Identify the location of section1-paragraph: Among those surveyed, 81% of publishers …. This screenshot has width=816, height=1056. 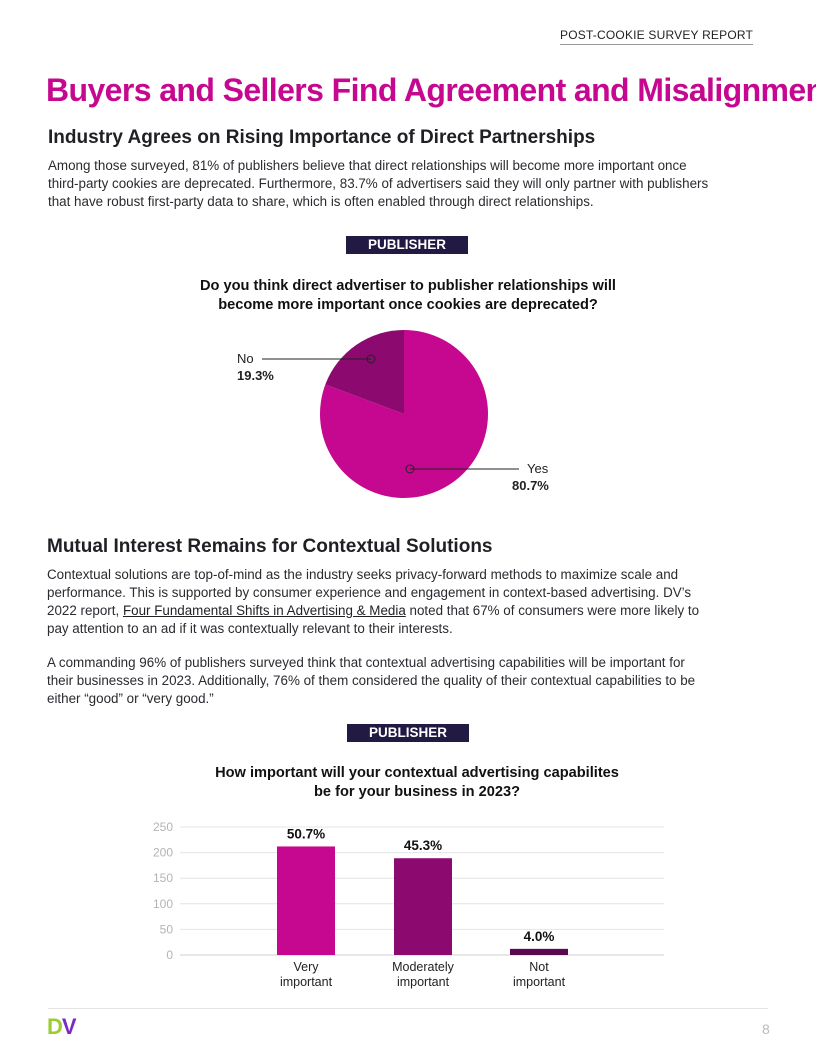
(408, 184).